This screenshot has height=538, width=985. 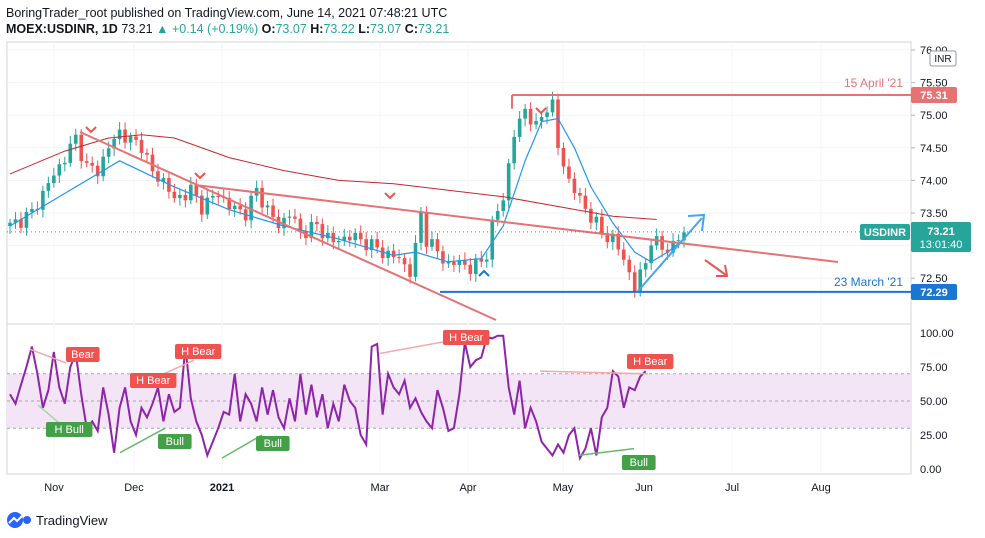 What do you see at coordinates (943, 58) in the screenshot?
I see `currency-badge` at bounding box center [943, 58].